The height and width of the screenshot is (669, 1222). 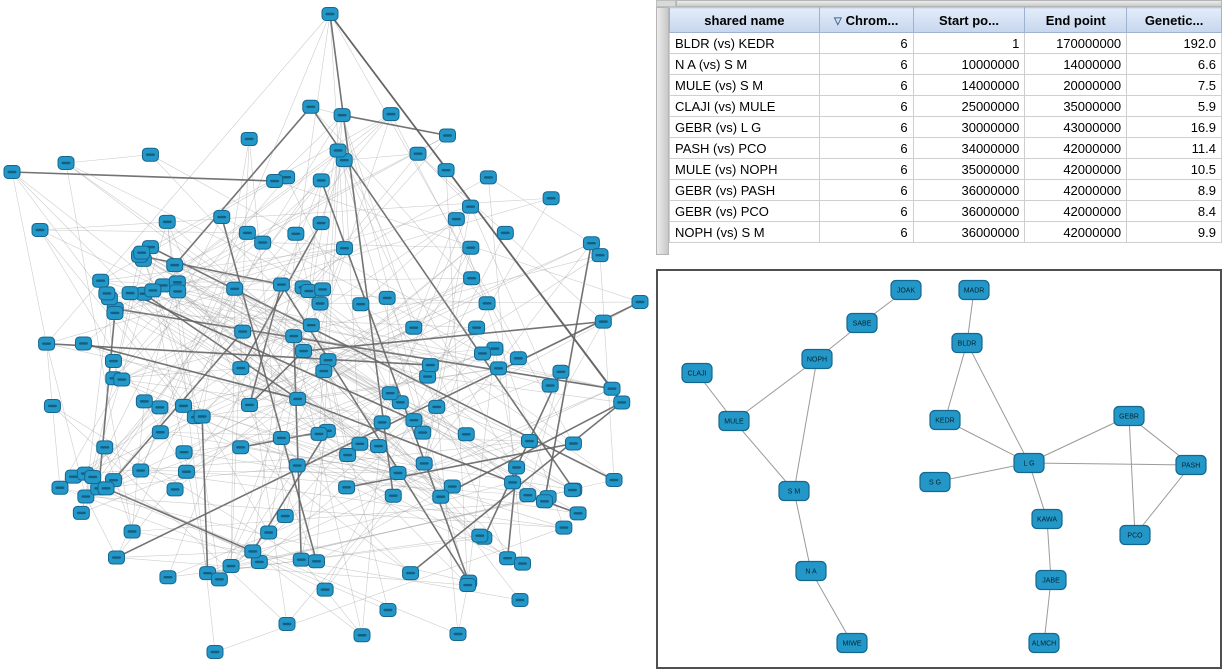 I want to click on node-JABE: JABE, so click(x=1051, y=580).